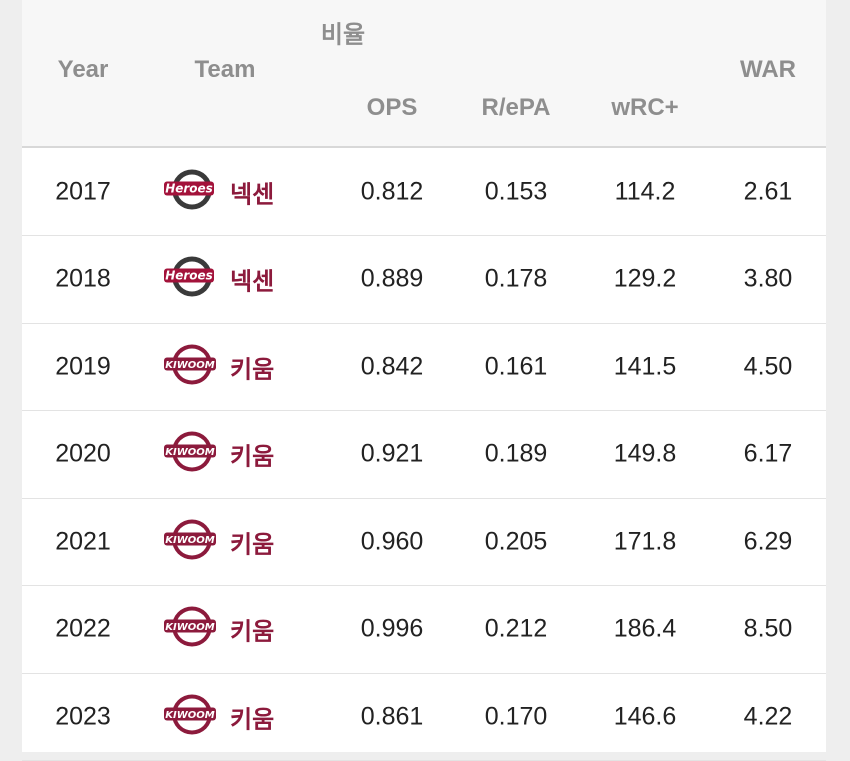 Image resolution: width=850 pixels, height=761 pixels. Describe the element at coordinates (392, 541) in the screenshot. I see `cell: 0.960` at that location.